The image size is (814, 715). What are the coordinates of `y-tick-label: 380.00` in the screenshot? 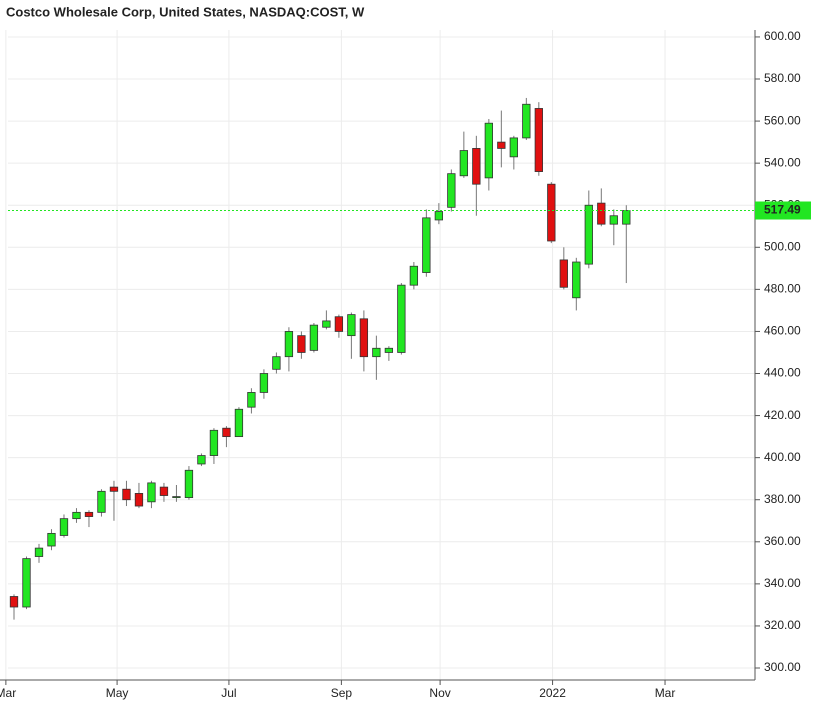 It's located at (782, 499).